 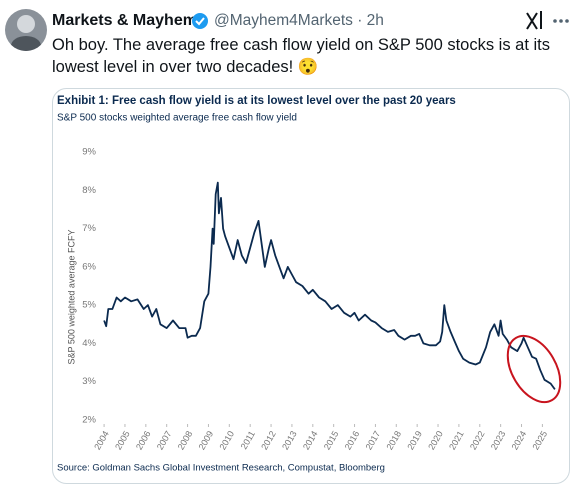 What do you see at coordinates (89, 305) in the screenshot?
I see `y-tick-label: 5%` at bounding box center [89, 305].